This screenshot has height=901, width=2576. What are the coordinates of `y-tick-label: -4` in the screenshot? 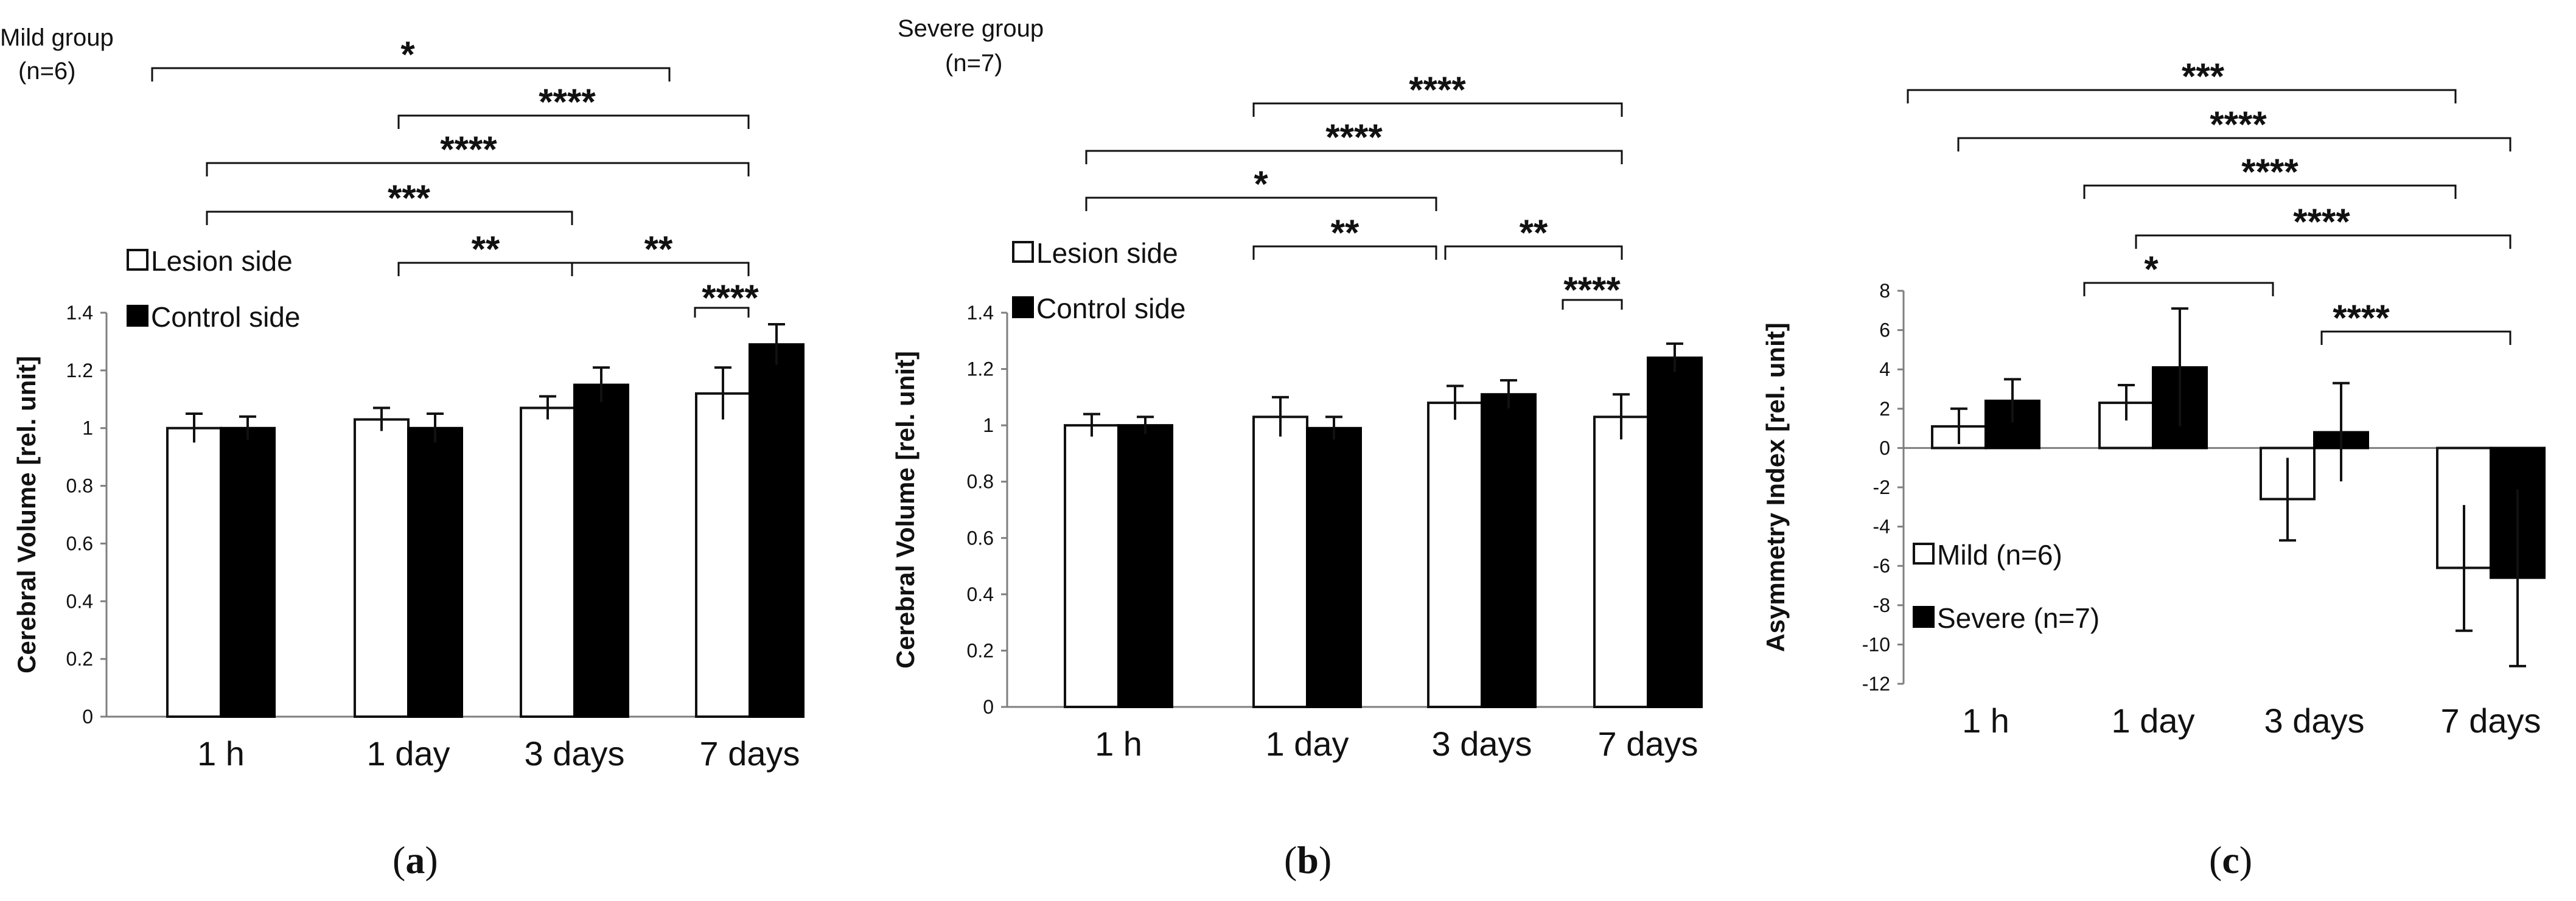 It's located at (1881, 527).